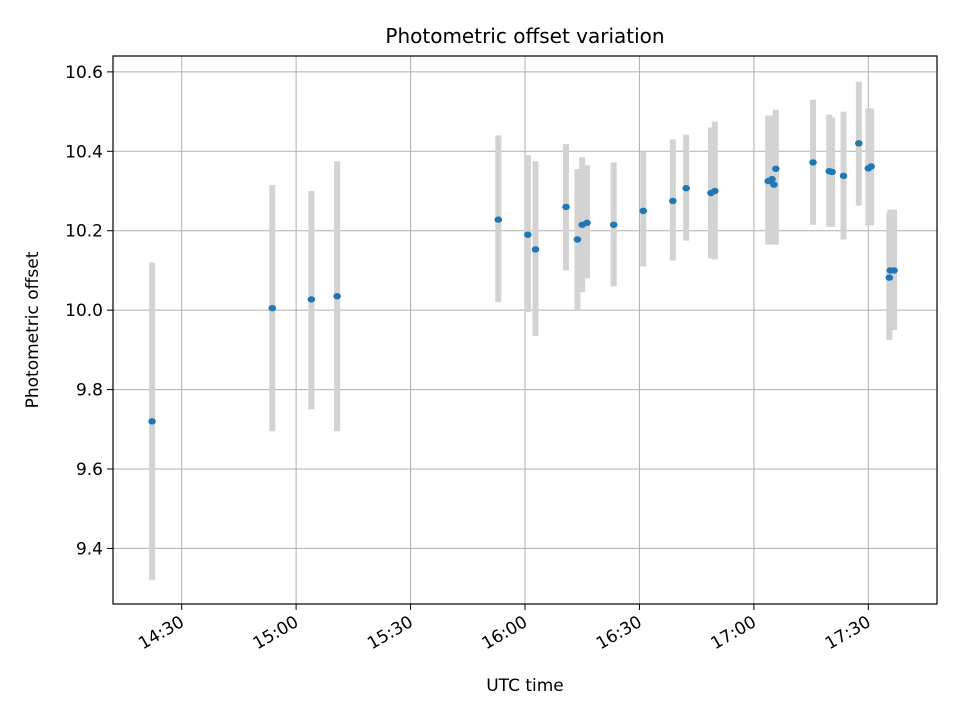 The image size is (960, 720). I want to click on y-tick-label: 10.0, so click(84, 311).